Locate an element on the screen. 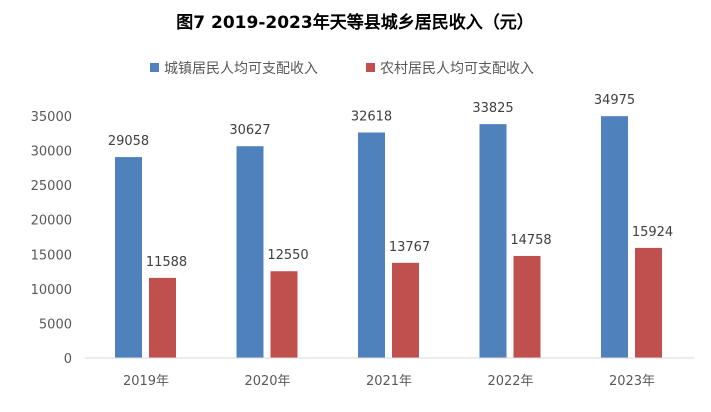 The height and width of the screenshot is (412, 711). chart-title: 图7 2019-2023年天等县城乡居民收入（元） is located at coordinates (354, 22).